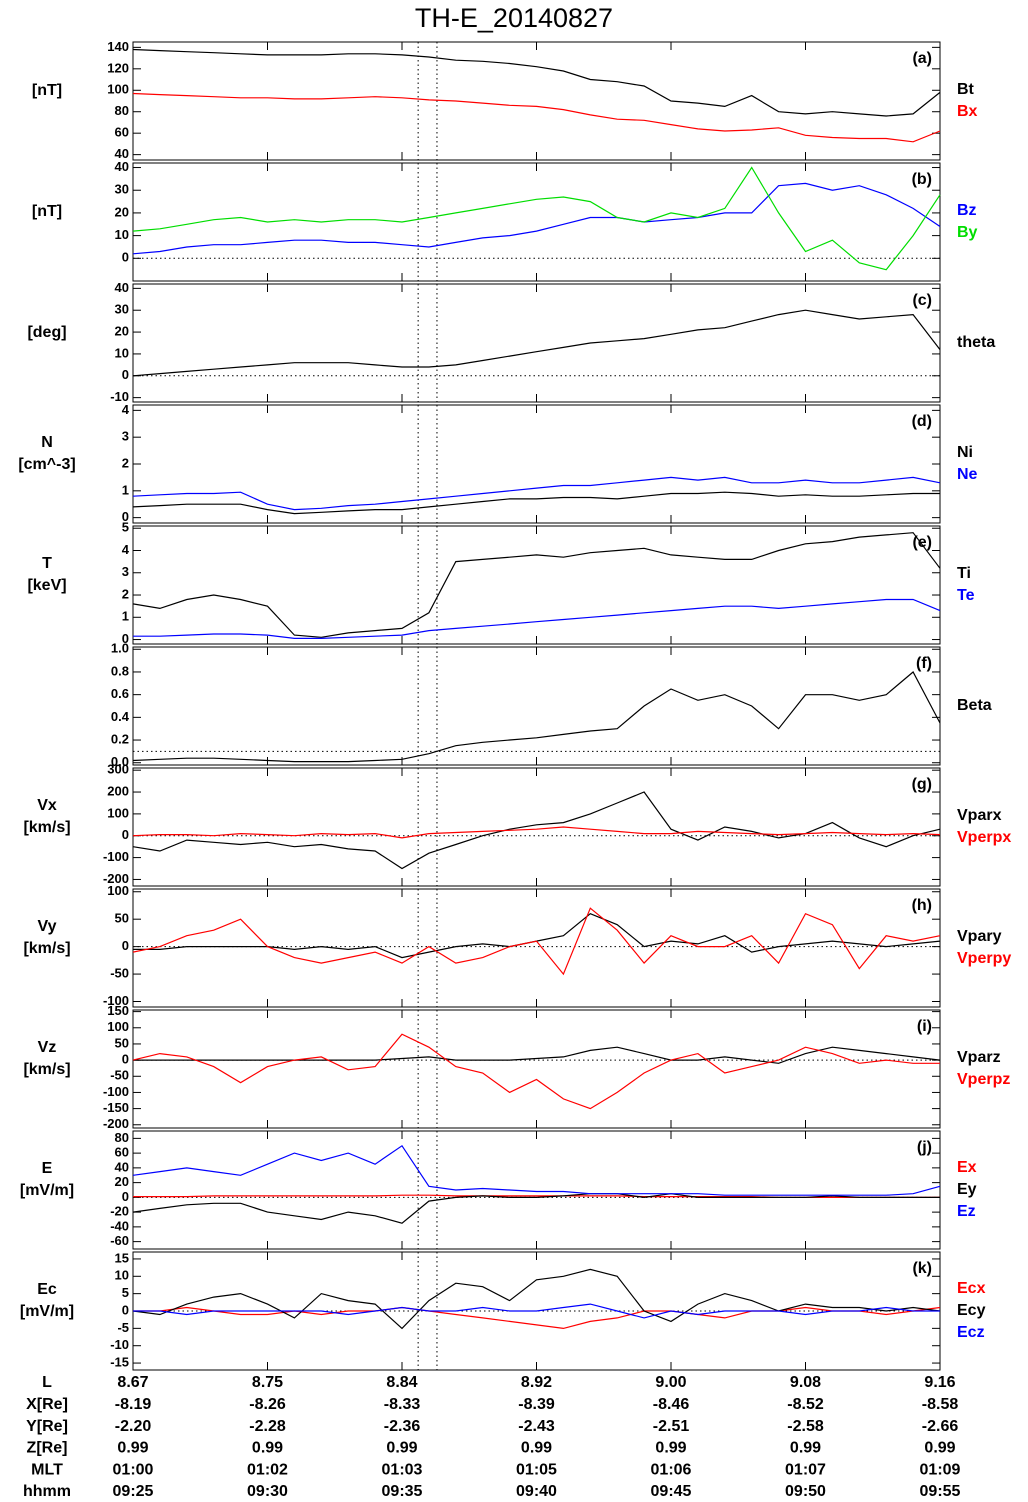  What do you see at coordinates (122, 1257) in the screenshot?
I see `y-tick-label: 15` at bounding box center [122, 1257].